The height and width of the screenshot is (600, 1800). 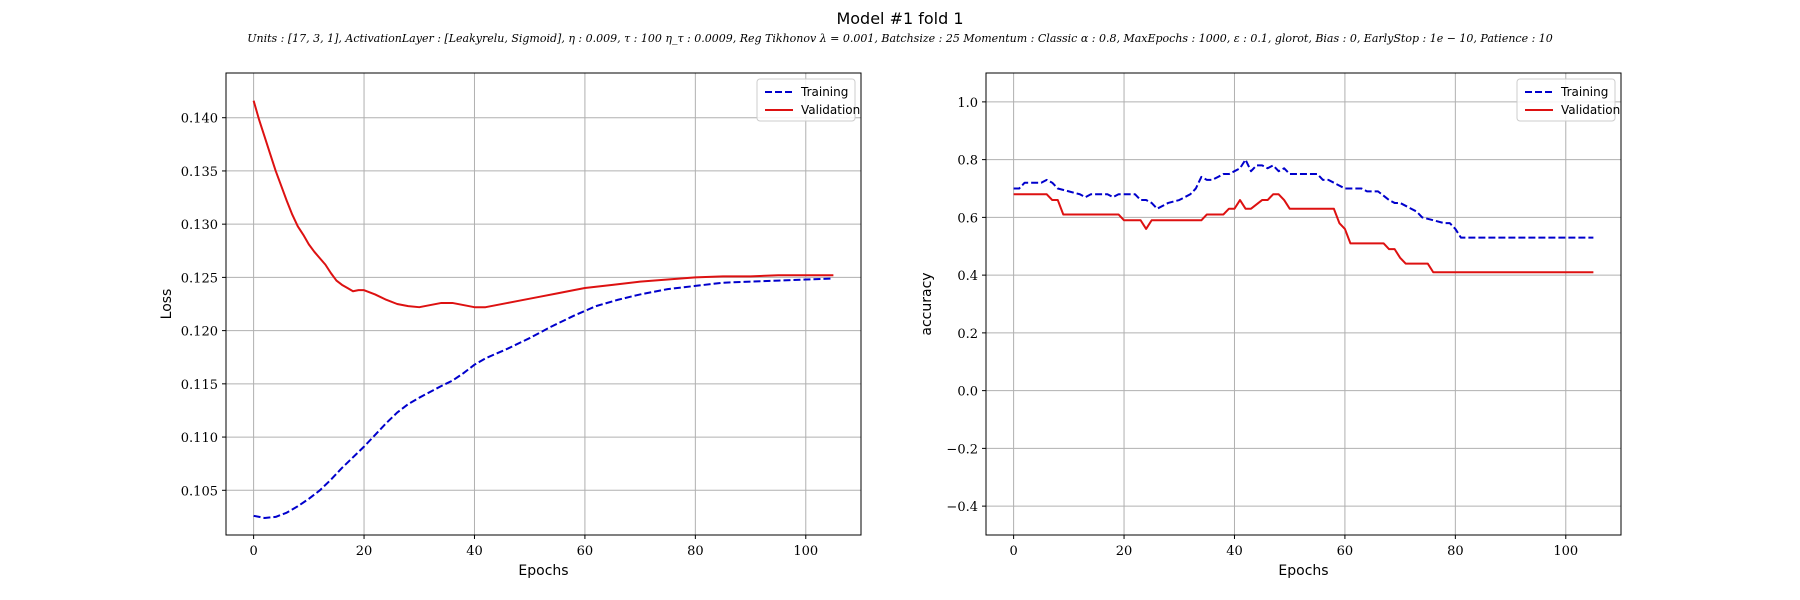 I want to click on accuracy-y-tick-label: 0.4, so click(x=967, y=276).